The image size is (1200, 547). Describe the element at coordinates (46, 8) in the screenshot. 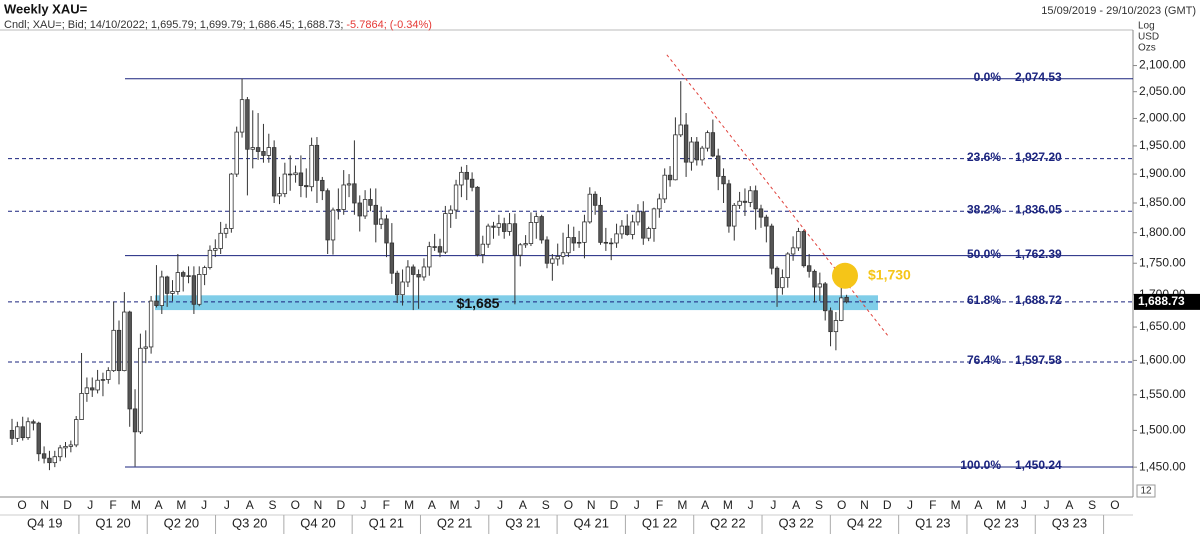

I see `chart-title: Weekly XAU=` at that location.